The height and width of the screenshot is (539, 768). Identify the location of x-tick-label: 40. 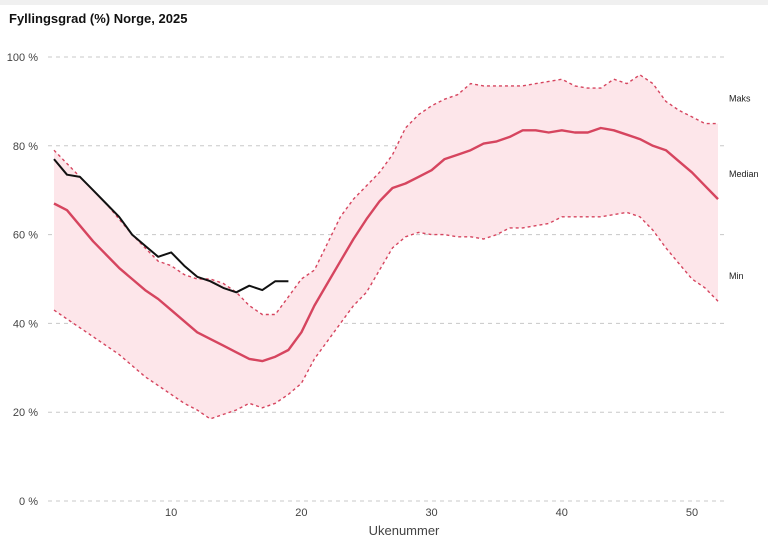
(562, 513).